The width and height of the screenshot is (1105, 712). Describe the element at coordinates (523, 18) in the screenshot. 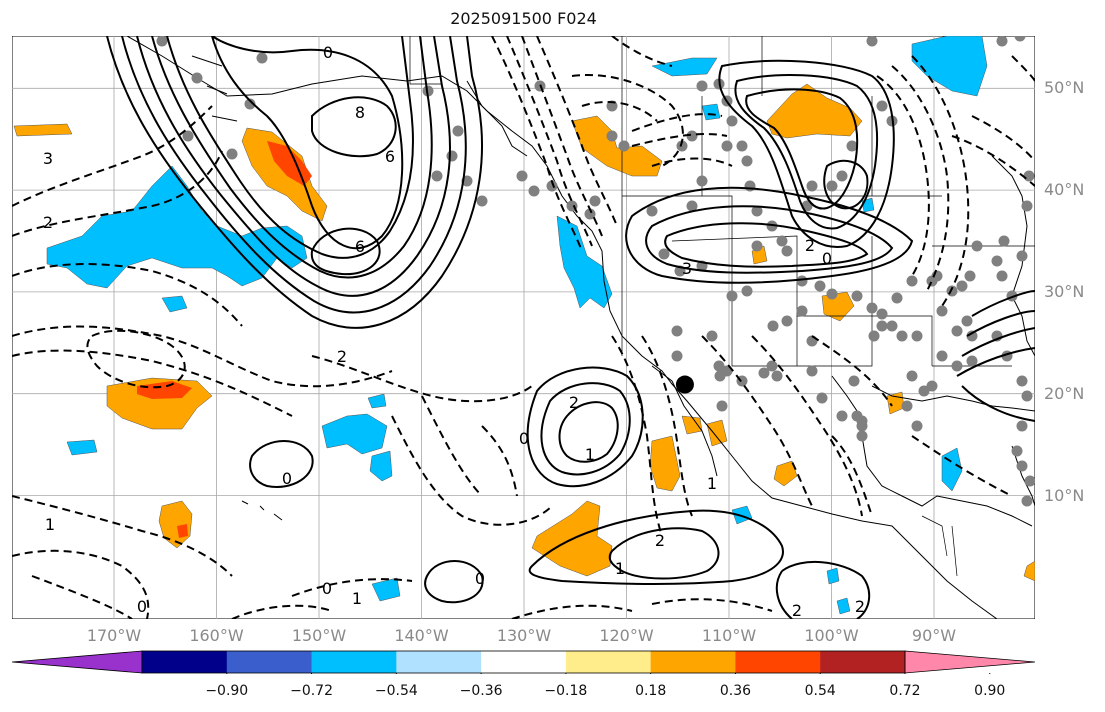

I see `chart-title: 2025091500 F024` at that location.